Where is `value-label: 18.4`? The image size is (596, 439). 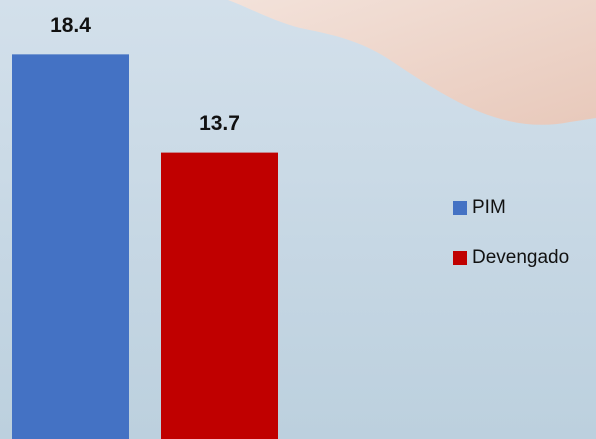 value-label: 18.4 is located at coordinates (70, 25).